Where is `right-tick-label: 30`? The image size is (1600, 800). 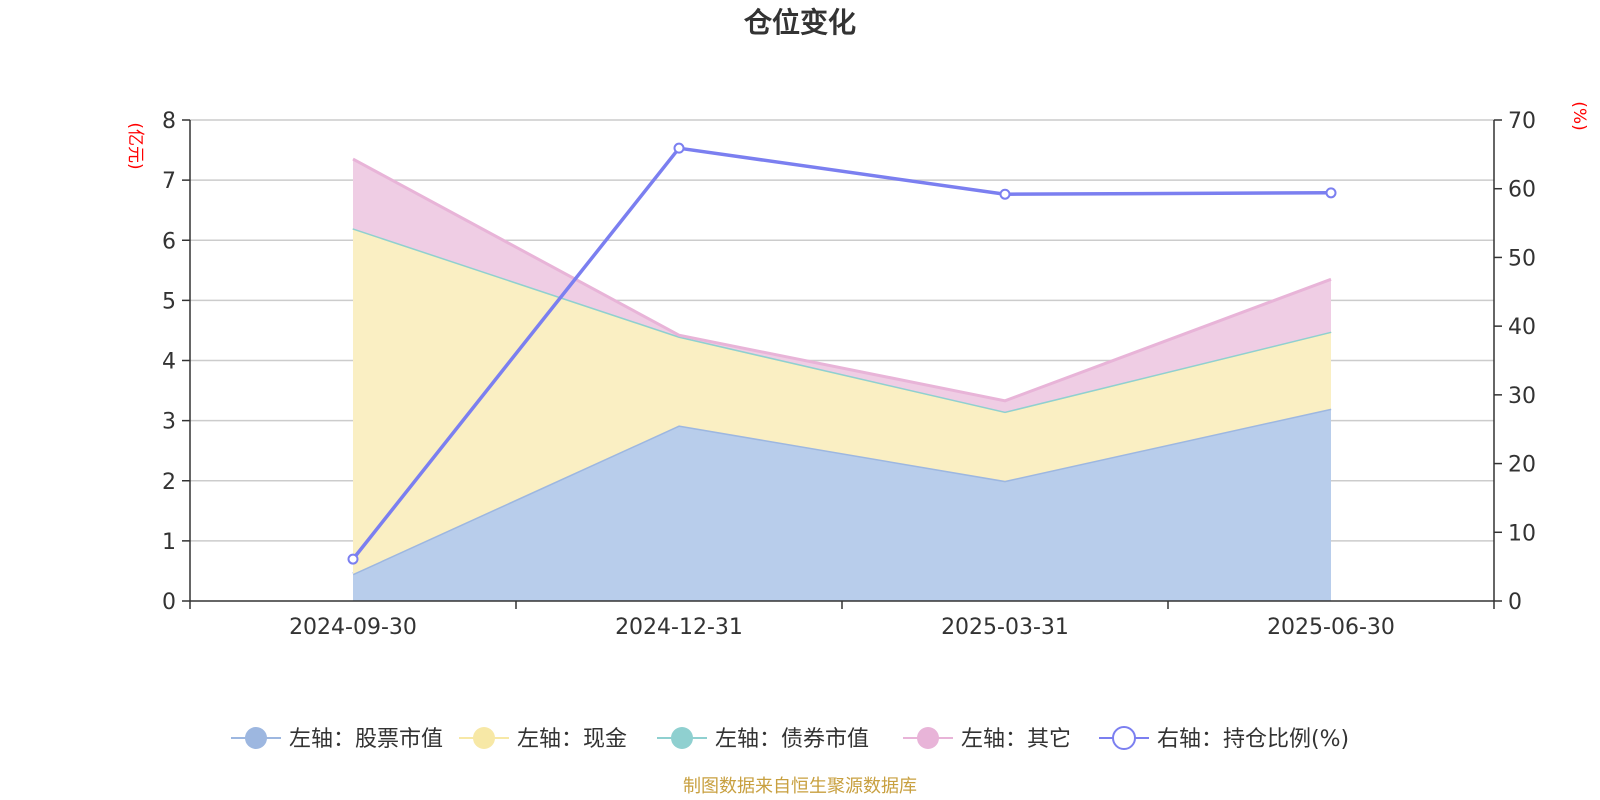 right-tick-label: 30 is located at coordinates (1522, 396).